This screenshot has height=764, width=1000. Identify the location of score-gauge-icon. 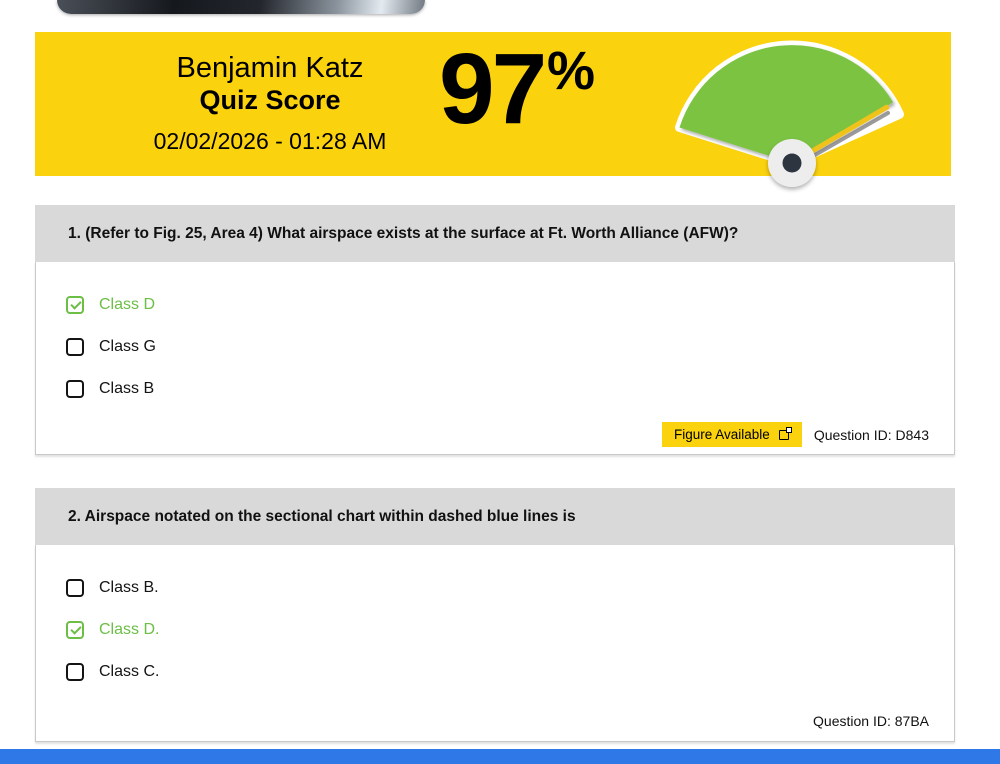
(789, 113).